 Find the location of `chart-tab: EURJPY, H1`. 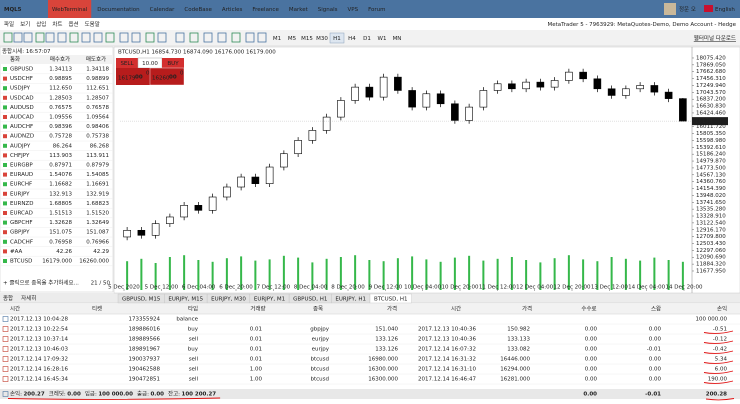

chart-tab: EURJPY, H1 is located at coordinates (350, 299).